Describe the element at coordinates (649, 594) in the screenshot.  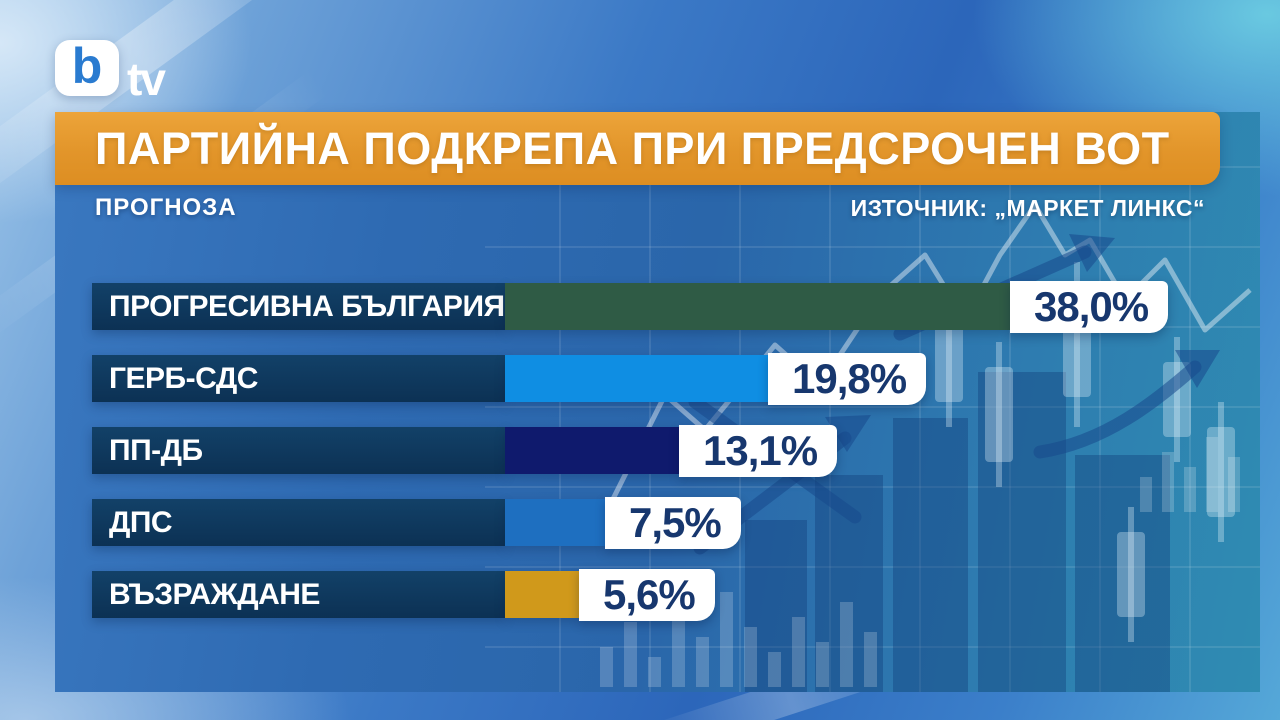
I see `value-text: 5,6%` at that location.